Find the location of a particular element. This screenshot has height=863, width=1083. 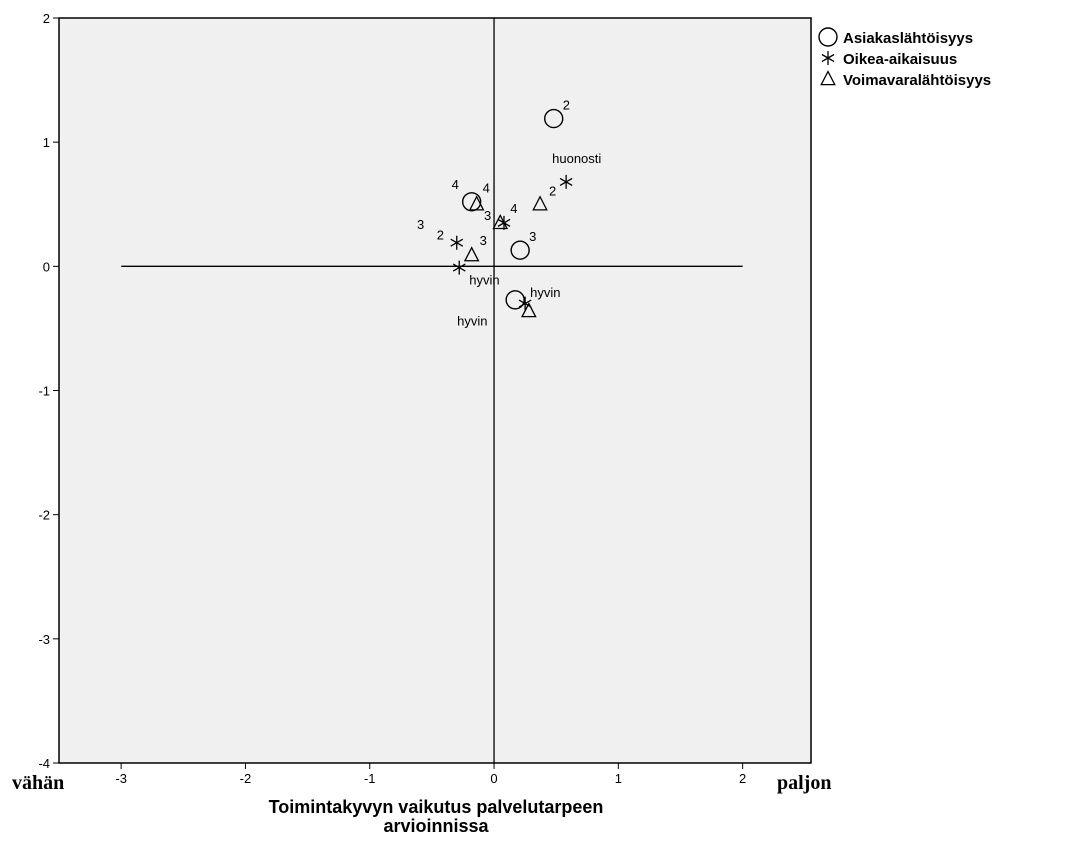

x-left-end-label: vähän is located at coordinates (38, 783).